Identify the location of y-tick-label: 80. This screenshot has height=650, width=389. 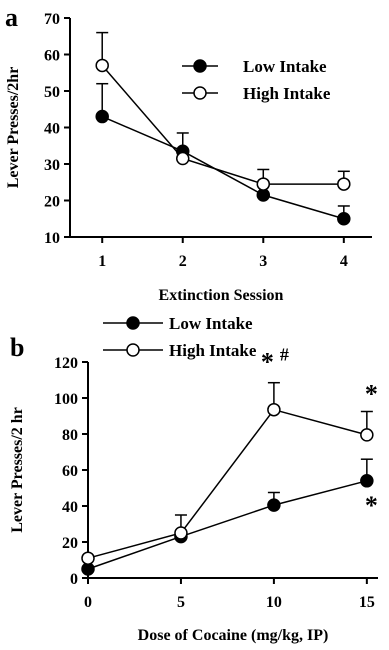
(70, 435).